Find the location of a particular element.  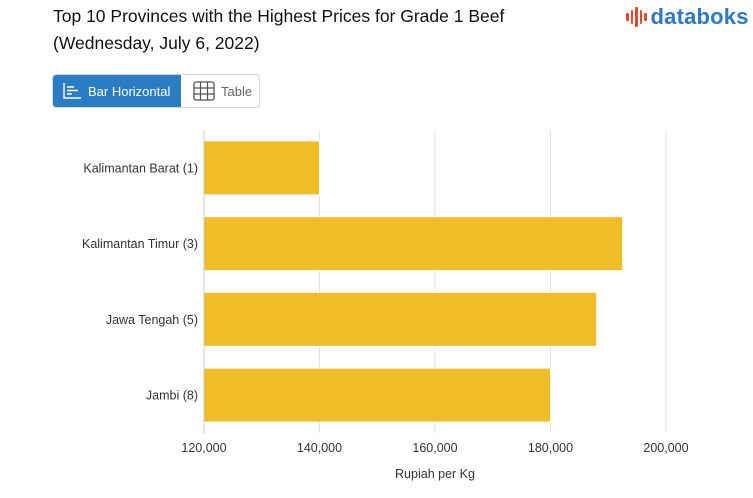

x-tick-label: 180,000 is located at coordinates (550, 448).